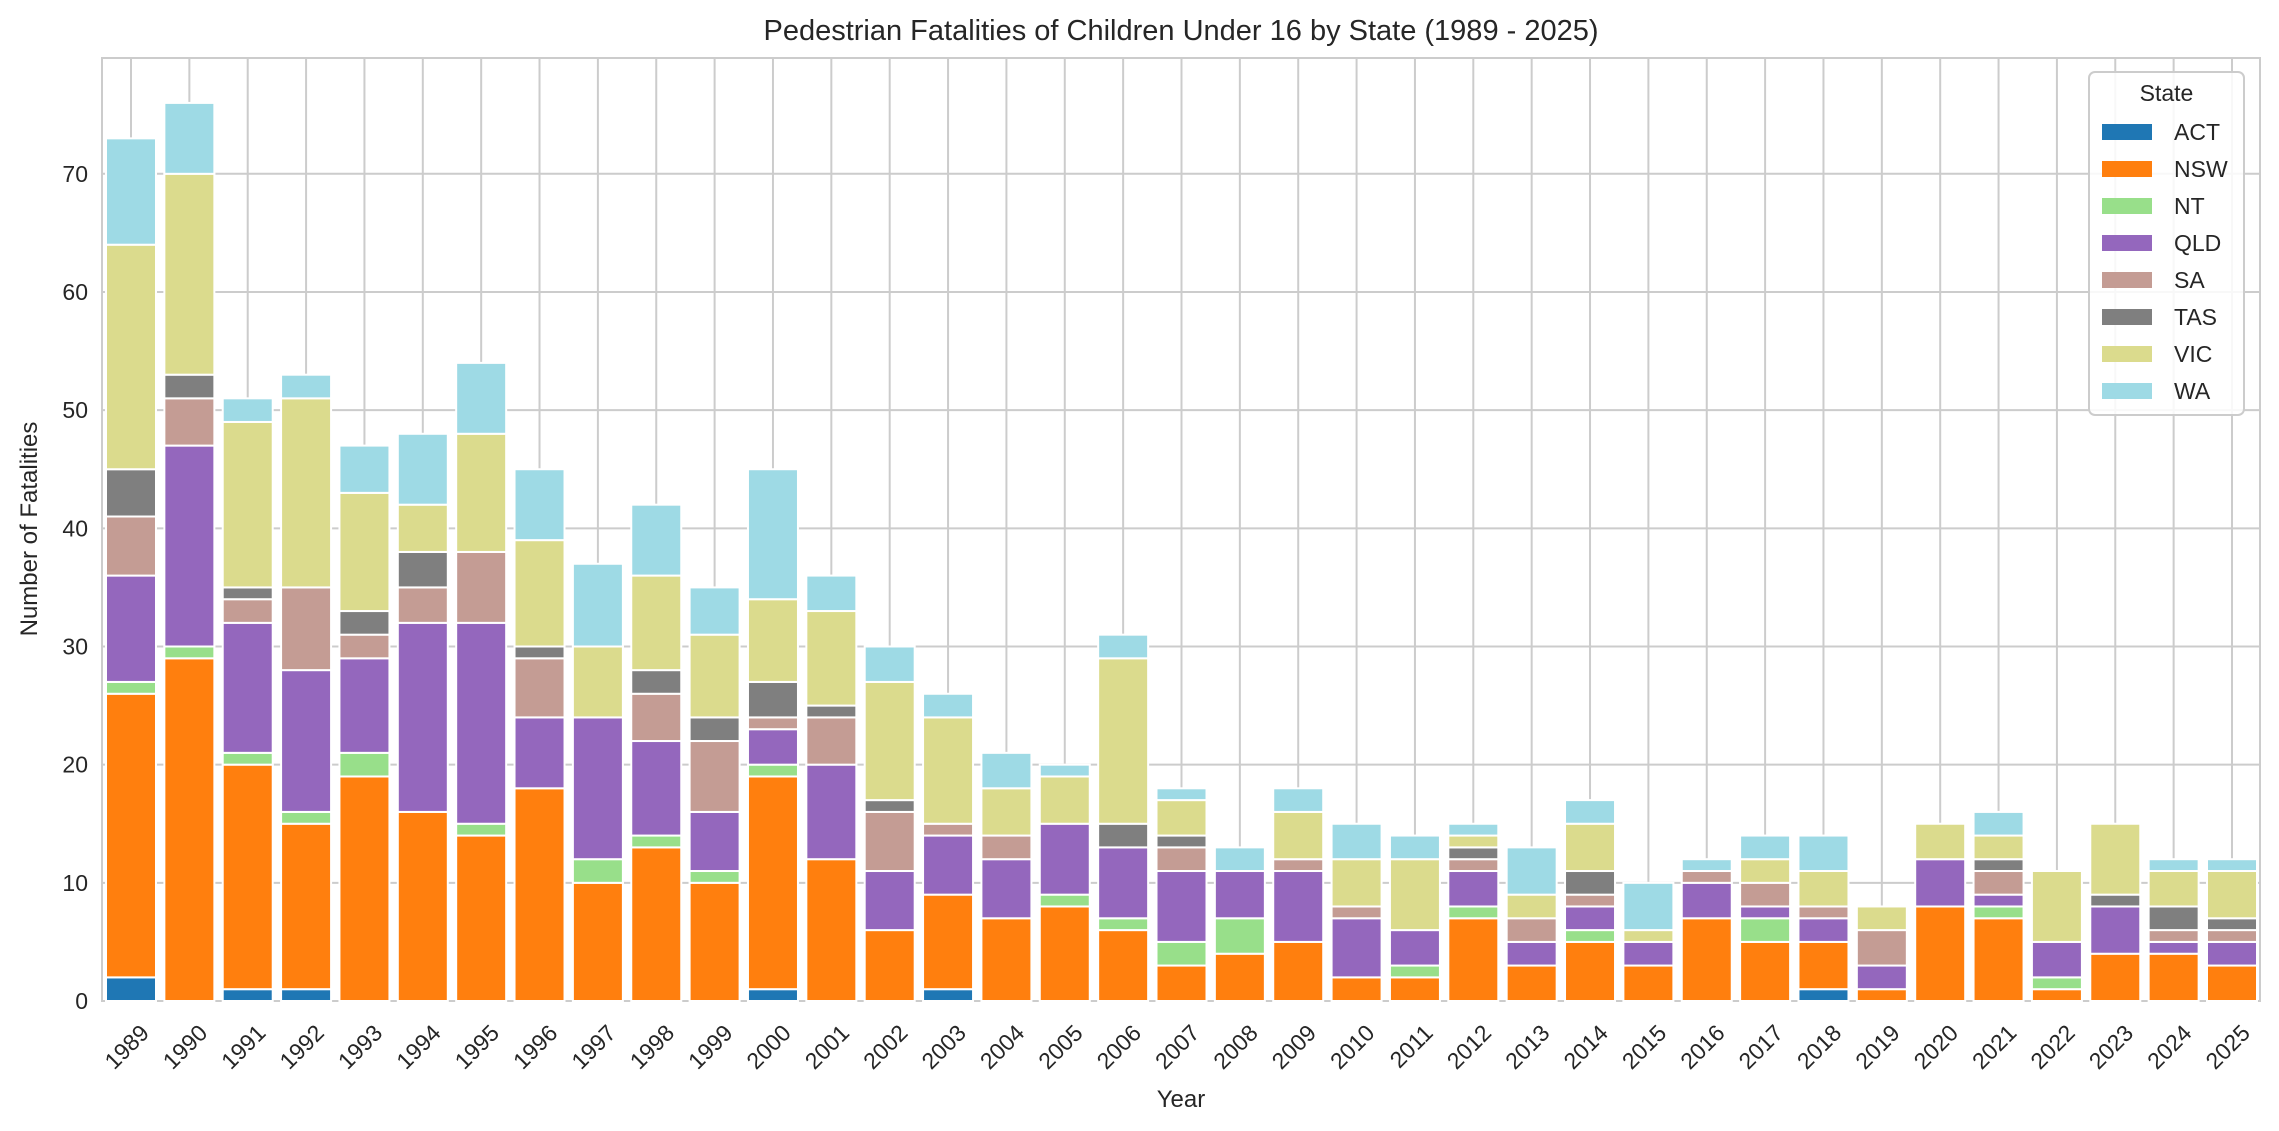 This screenshot has width=2279, height=1131. What do you see at coordinates (1356, 883) in the screenshot?
I see `bar-segment-vic-2010` at bounding box center [1356, 883].